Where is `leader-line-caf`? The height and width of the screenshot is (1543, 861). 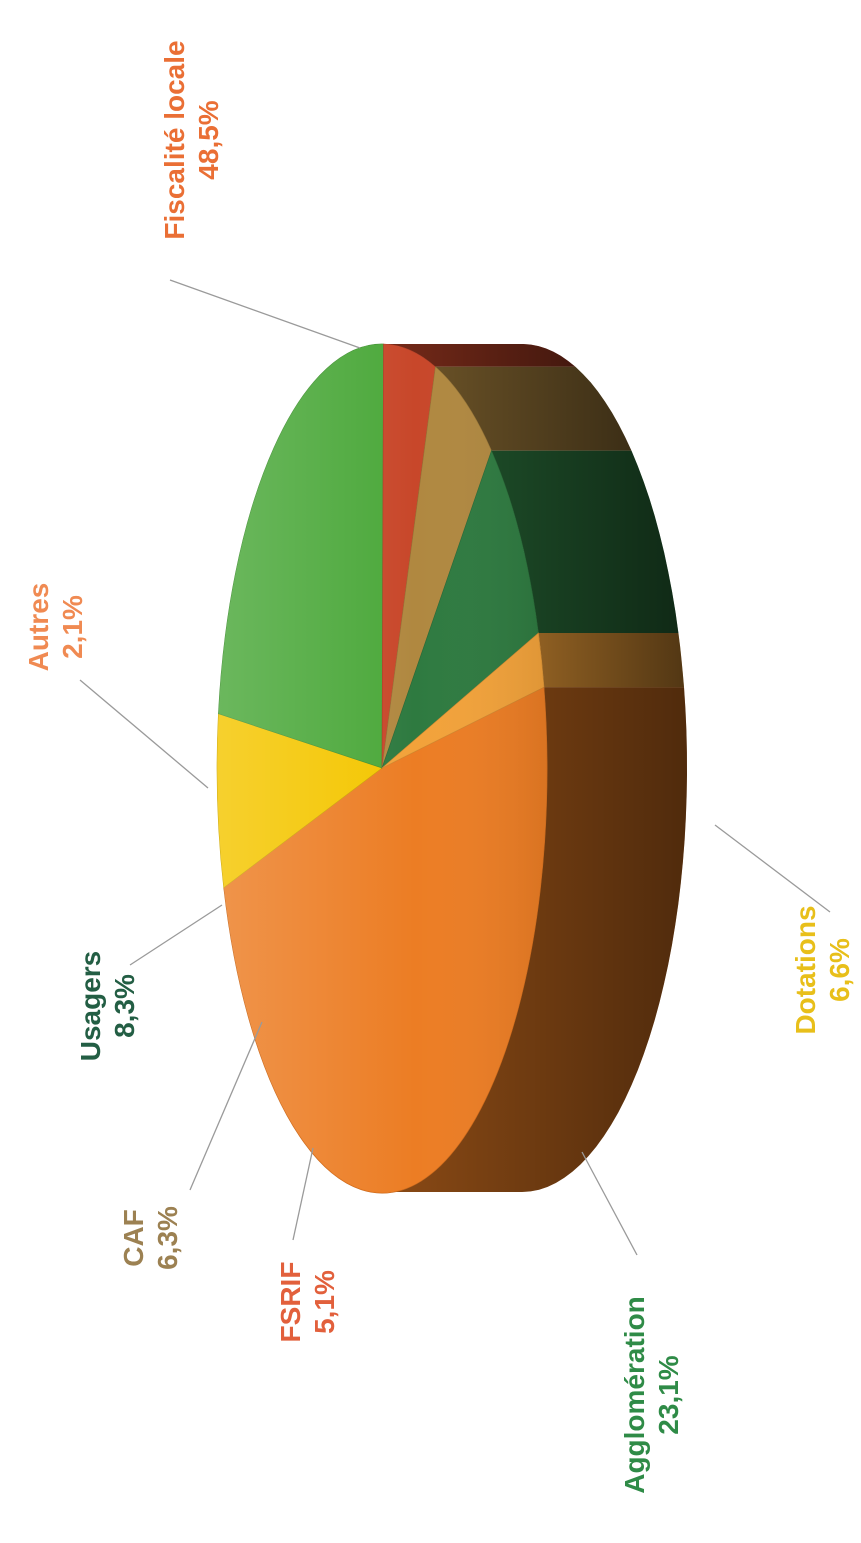
leader-line-caf is located at coordinates (226, 1106).